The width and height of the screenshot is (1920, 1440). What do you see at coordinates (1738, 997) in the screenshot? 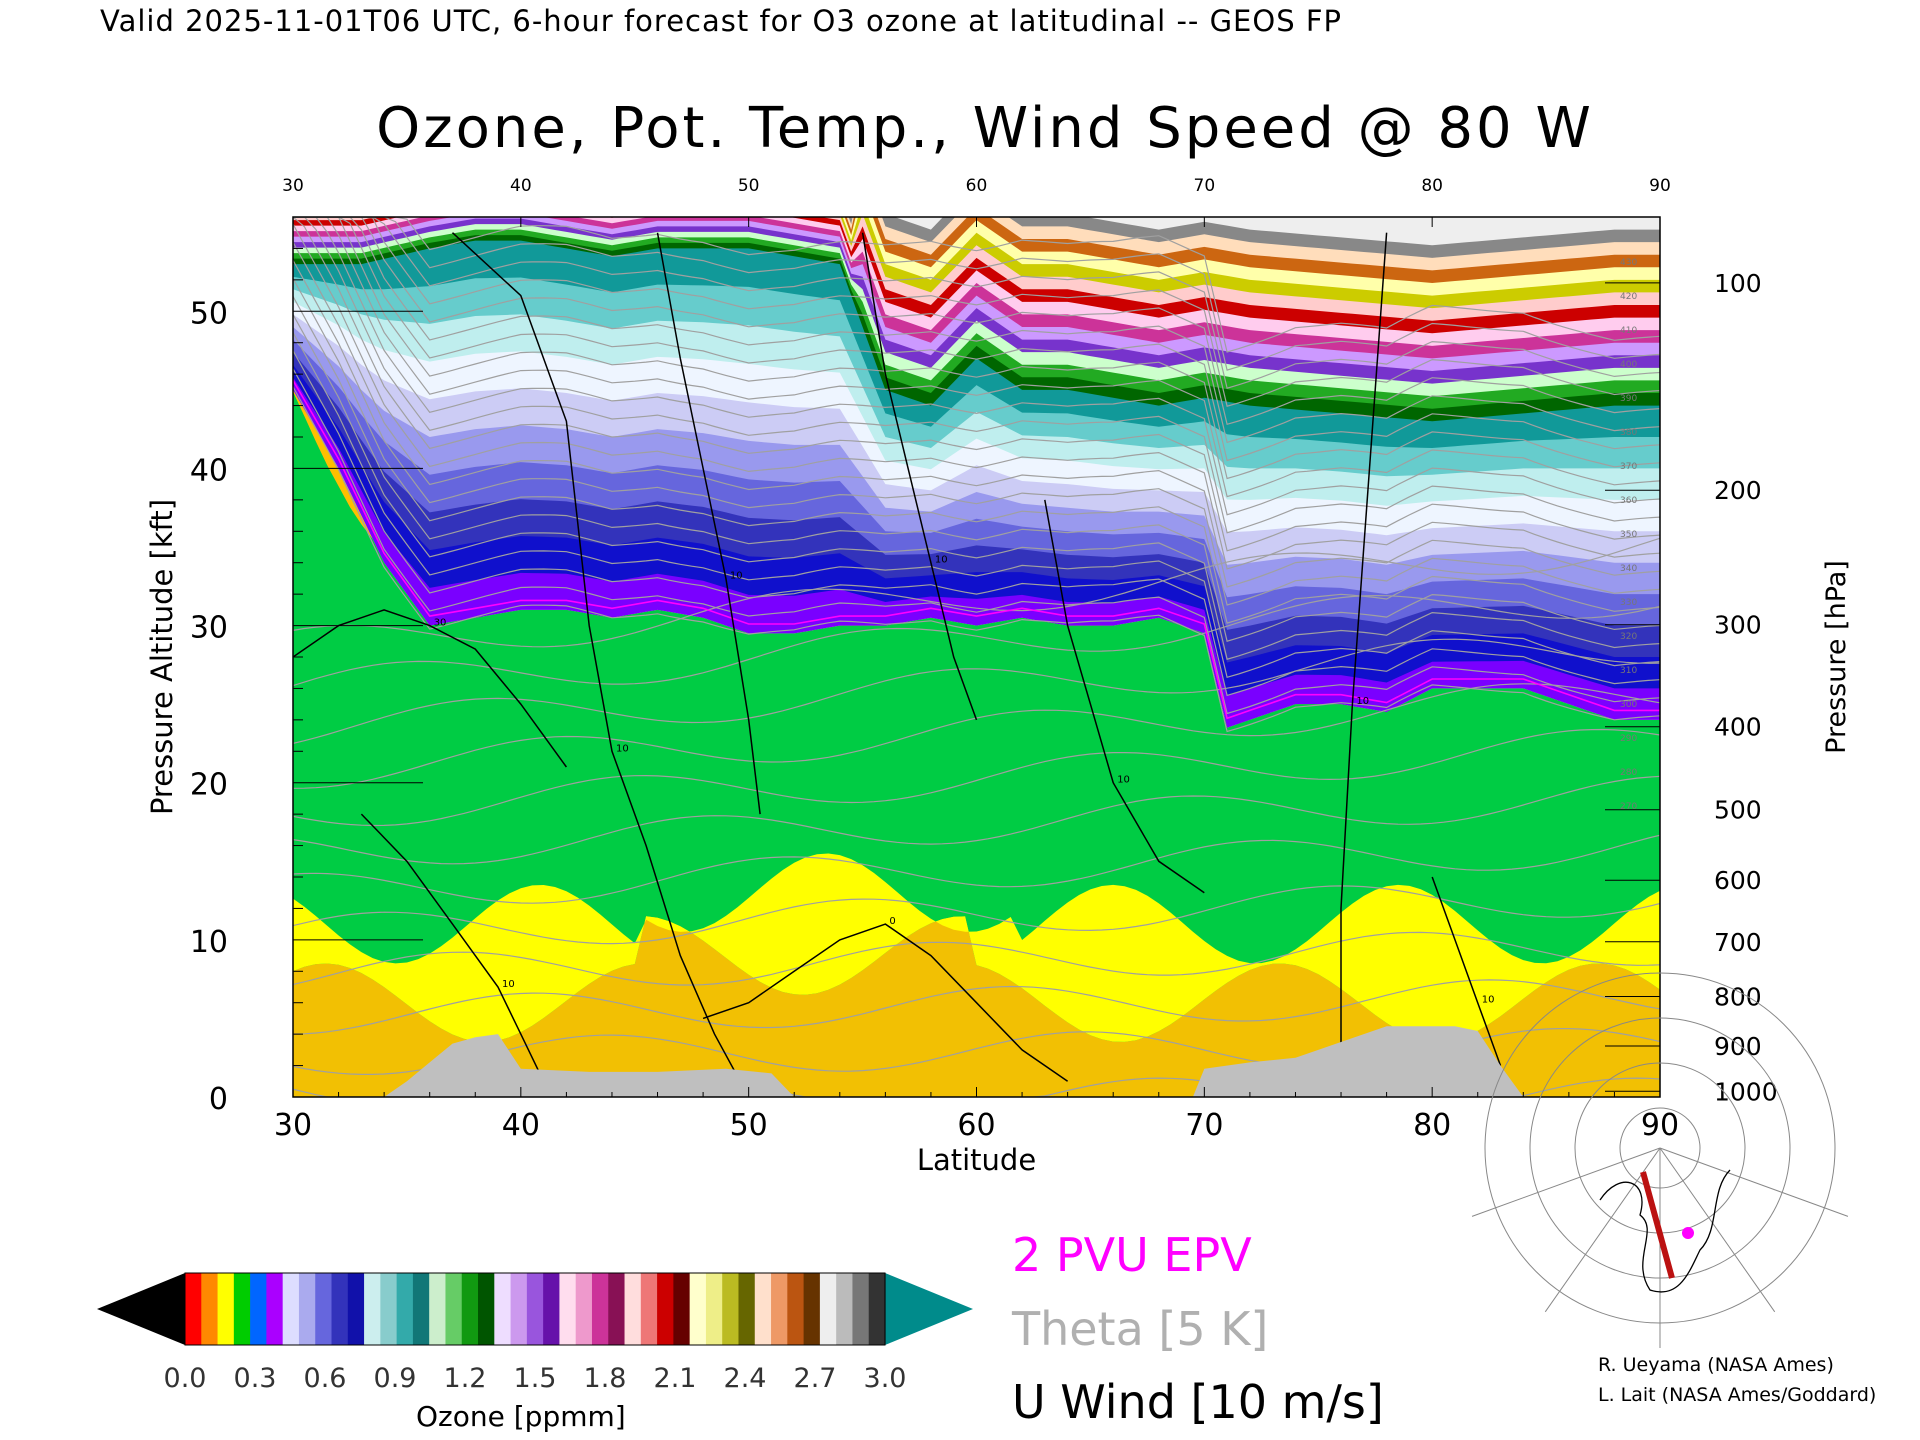
I see `pressure-tick-label: 800` at bounding box center [1738, 997].